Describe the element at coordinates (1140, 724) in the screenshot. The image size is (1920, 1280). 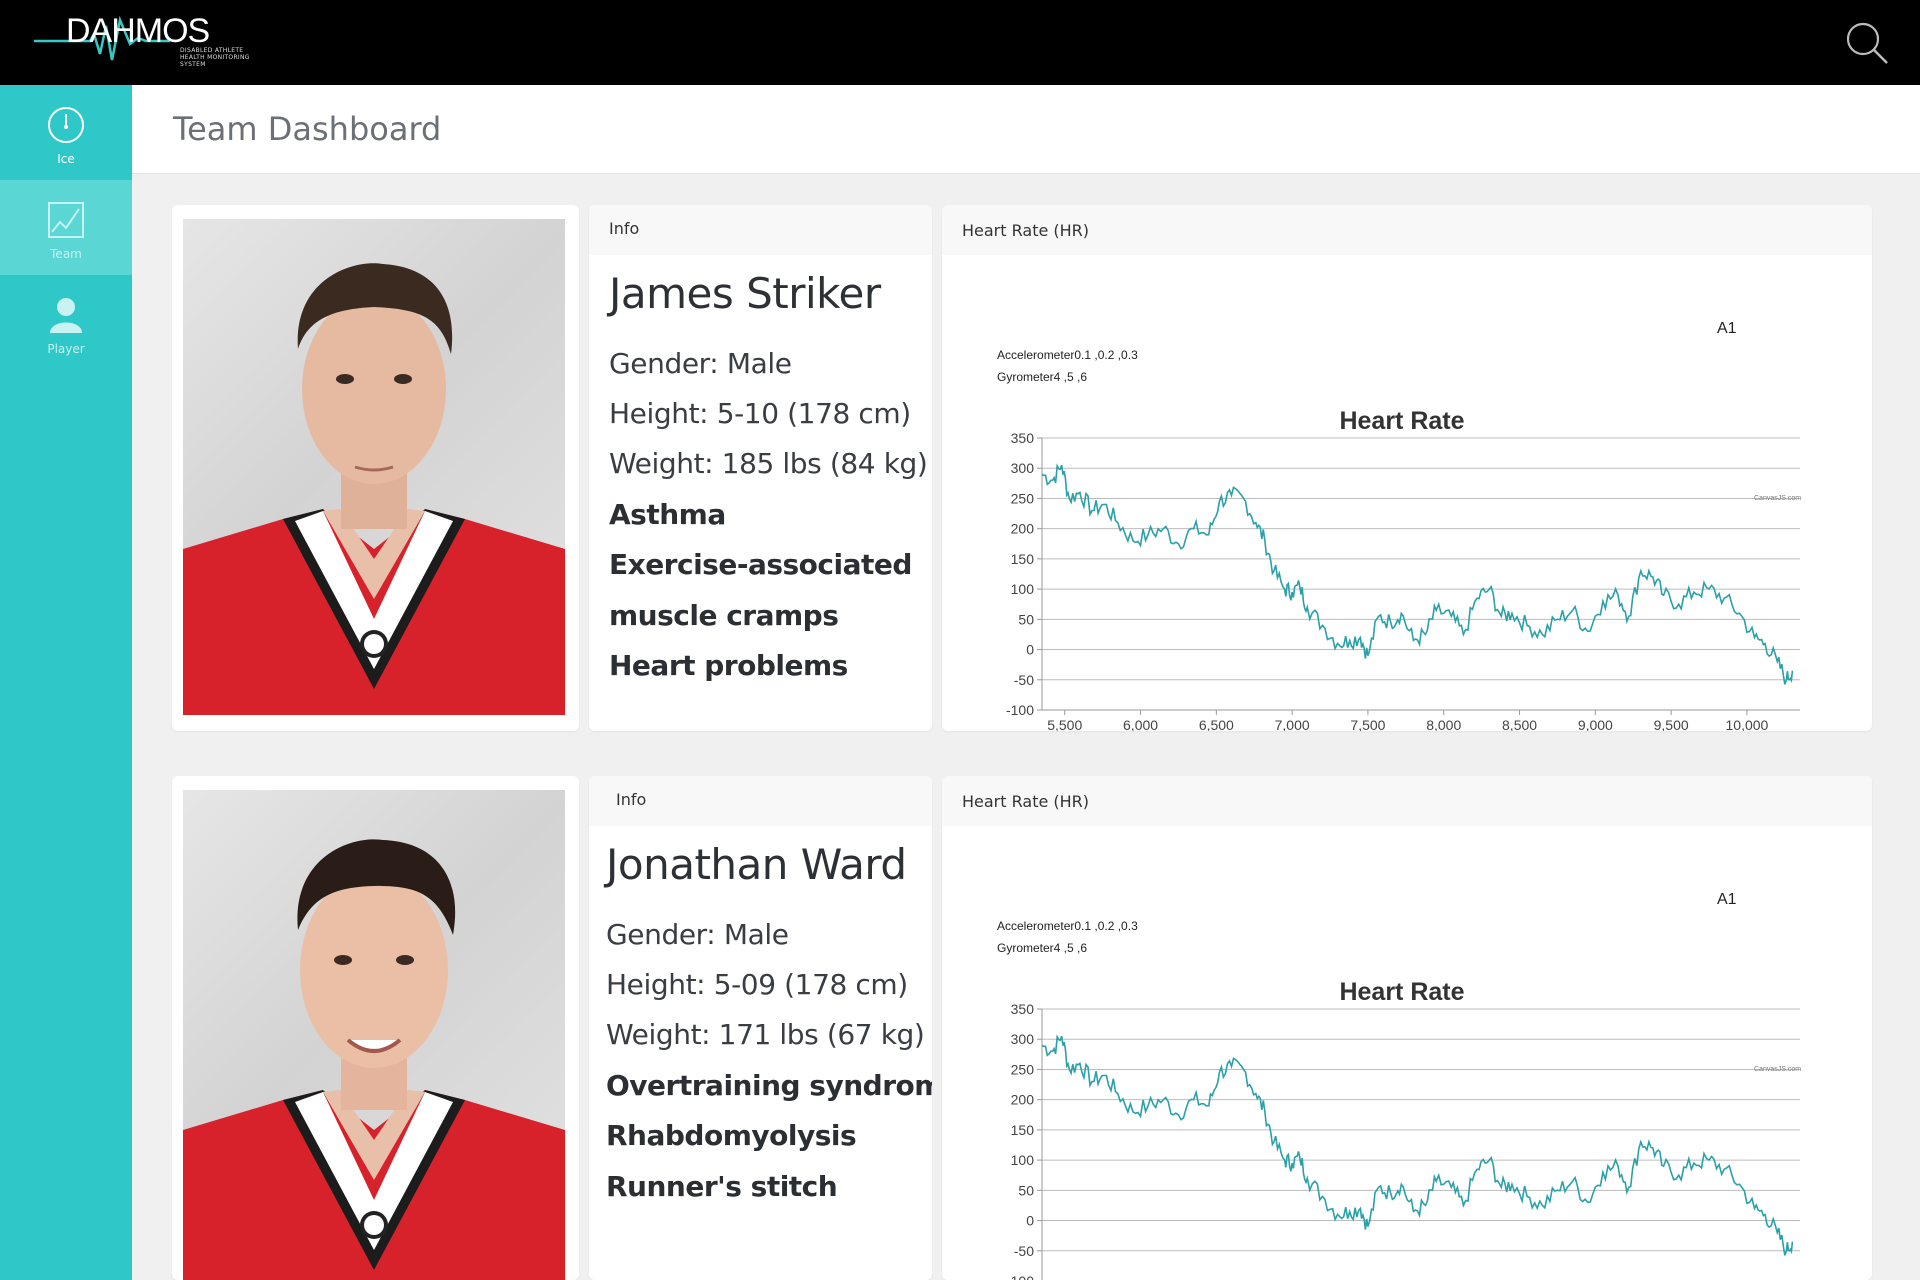
I see `x-tick-label: 6,000` at that location.